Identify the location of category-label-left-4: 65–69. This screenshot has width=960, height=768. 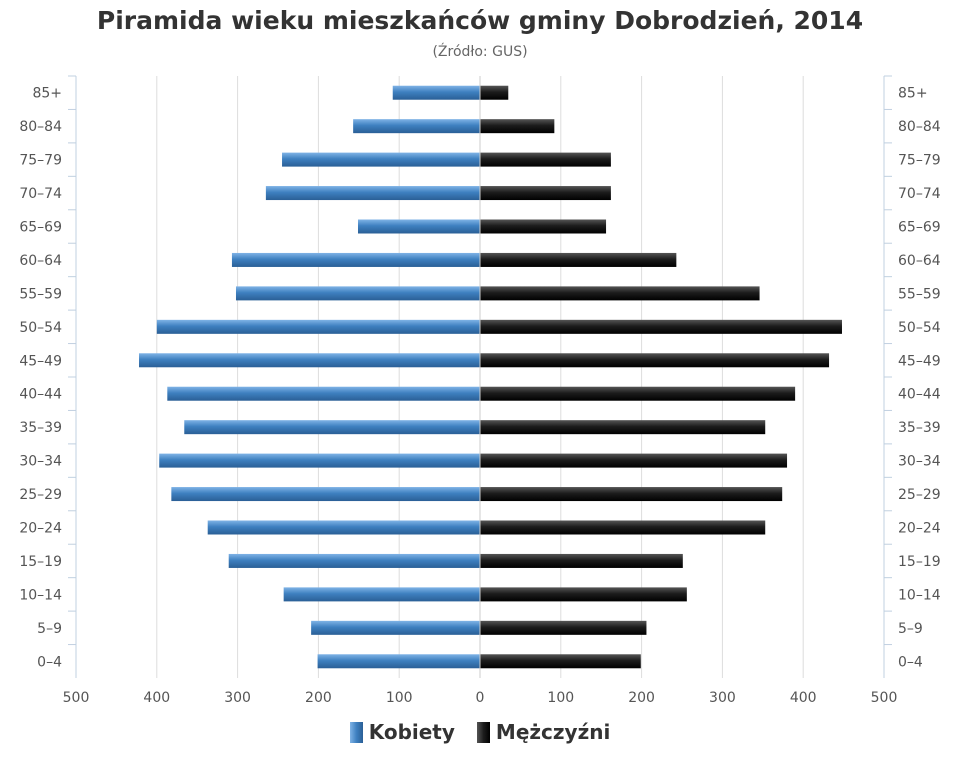
(40, 228).